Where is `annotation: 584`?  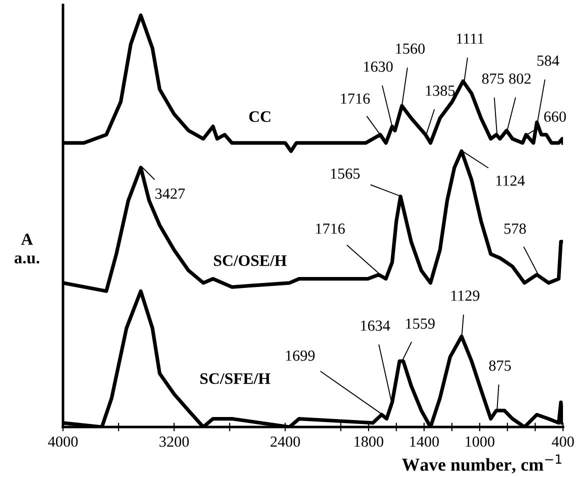 annotation: 584 is located at coordinates (548, 61).